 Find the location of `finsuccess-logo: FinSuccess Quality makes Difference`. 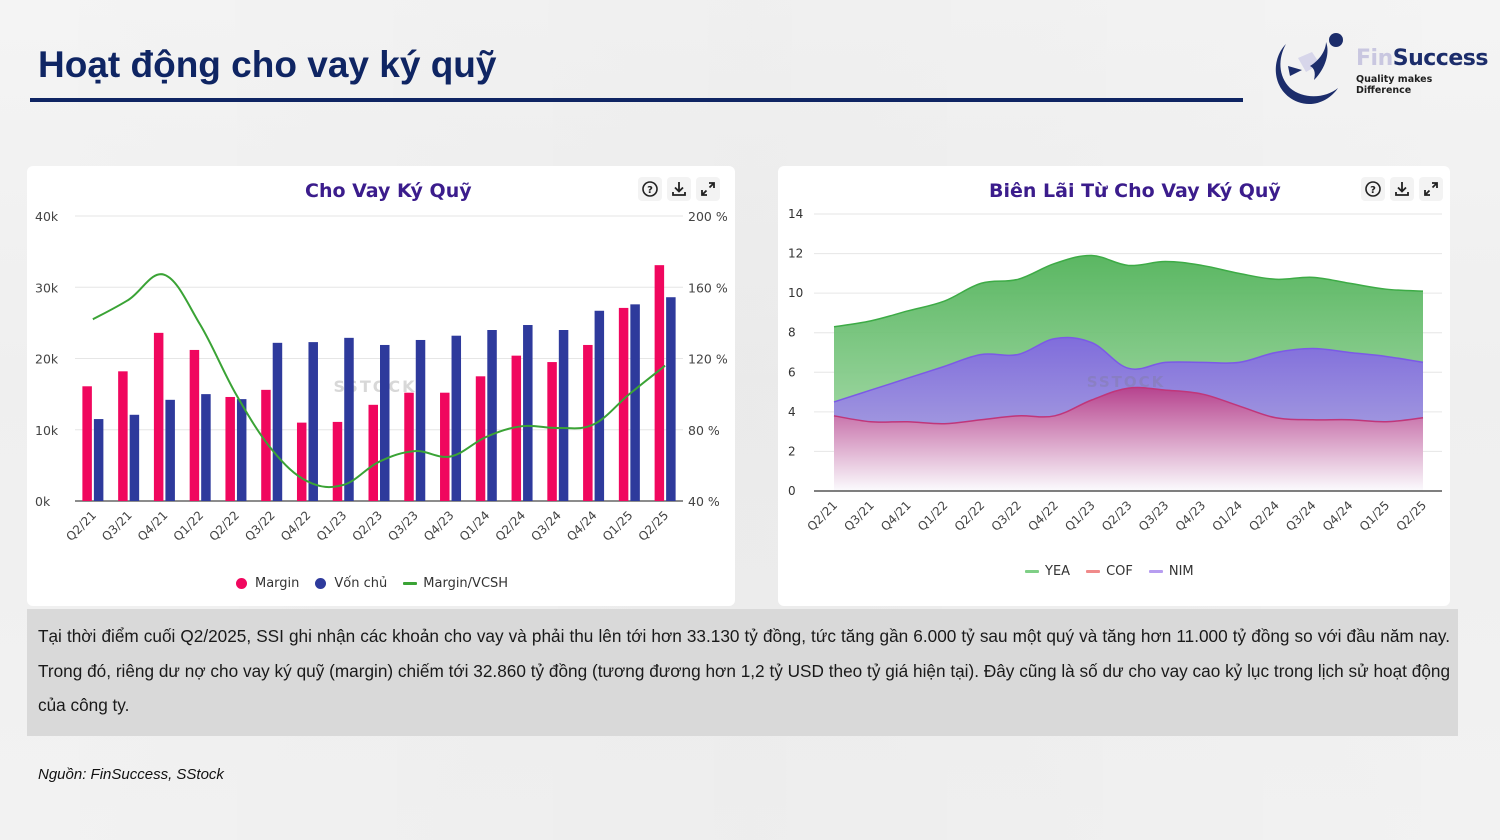

finsuccess-logo: FinSuccess Quality makes Difference is located at coordinates (1378, 69).